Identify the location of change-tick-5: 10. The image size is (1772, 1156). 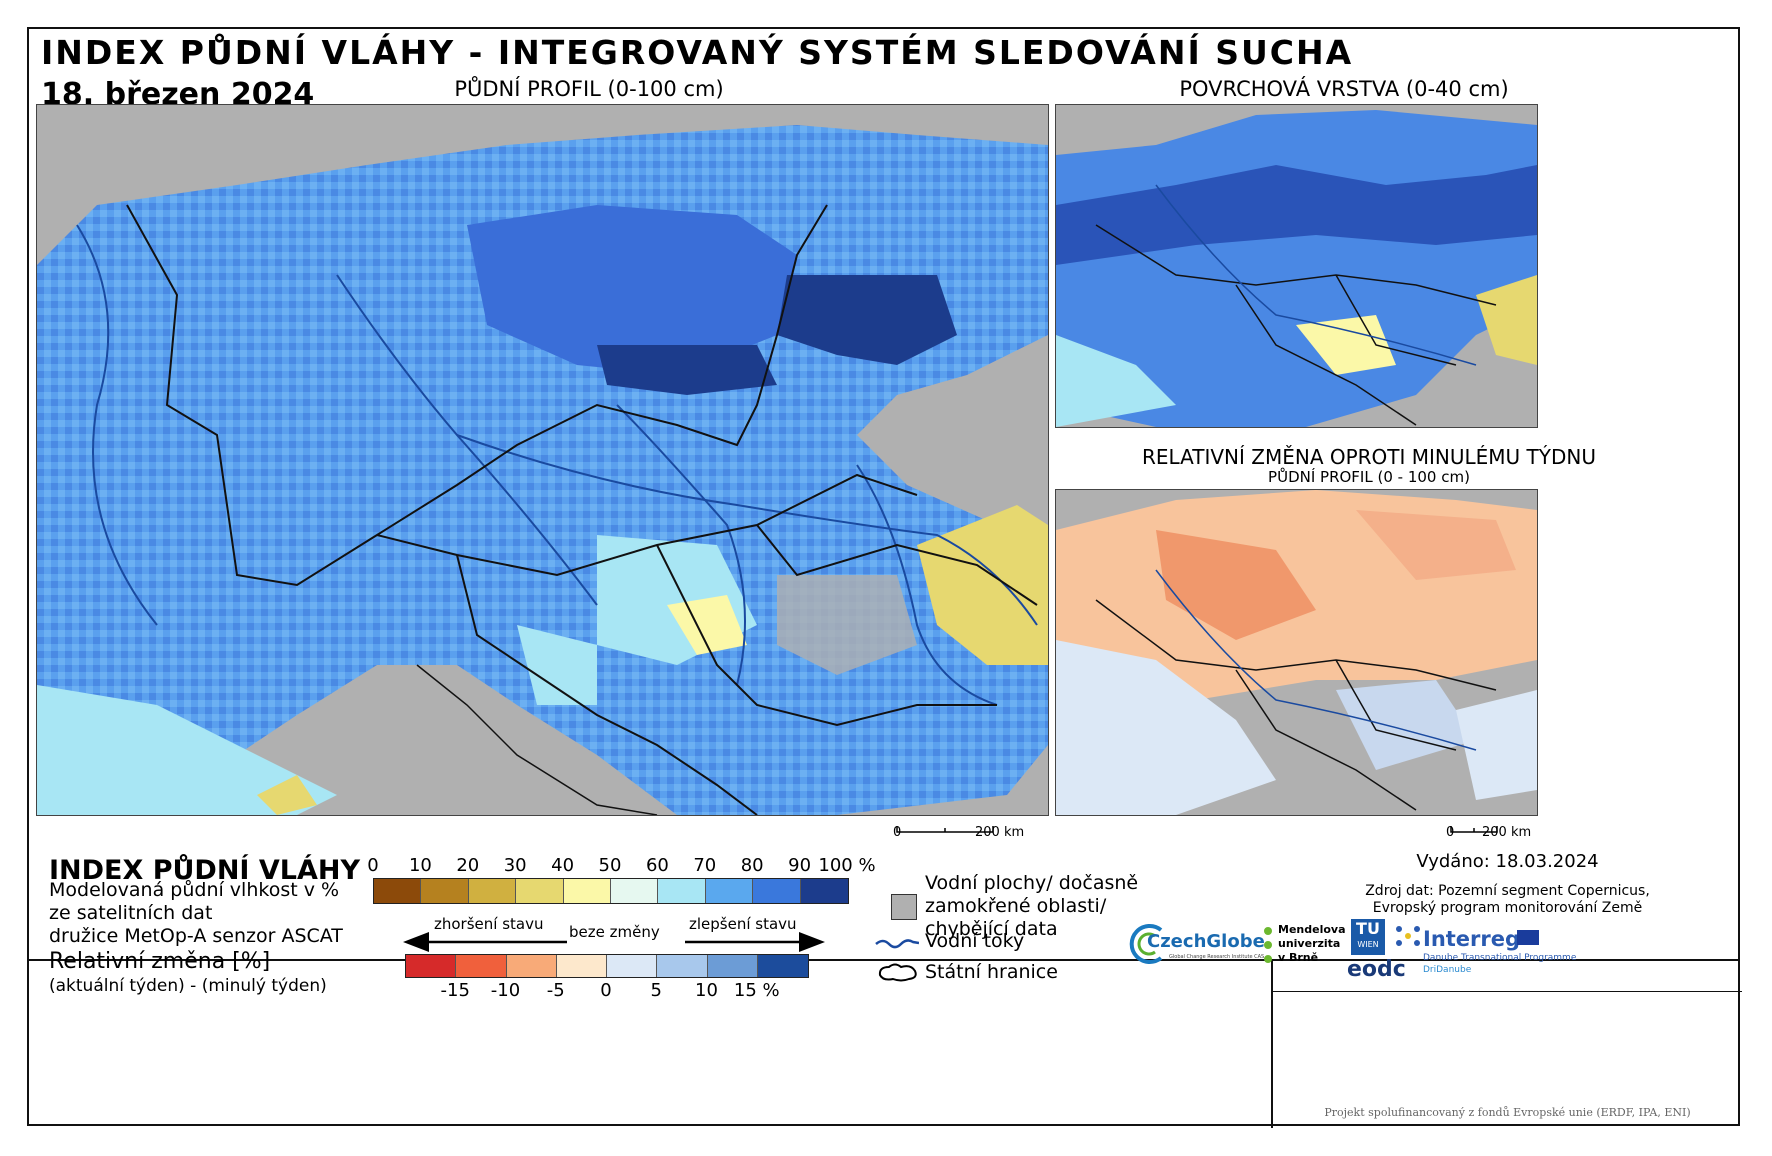
(706, 990).